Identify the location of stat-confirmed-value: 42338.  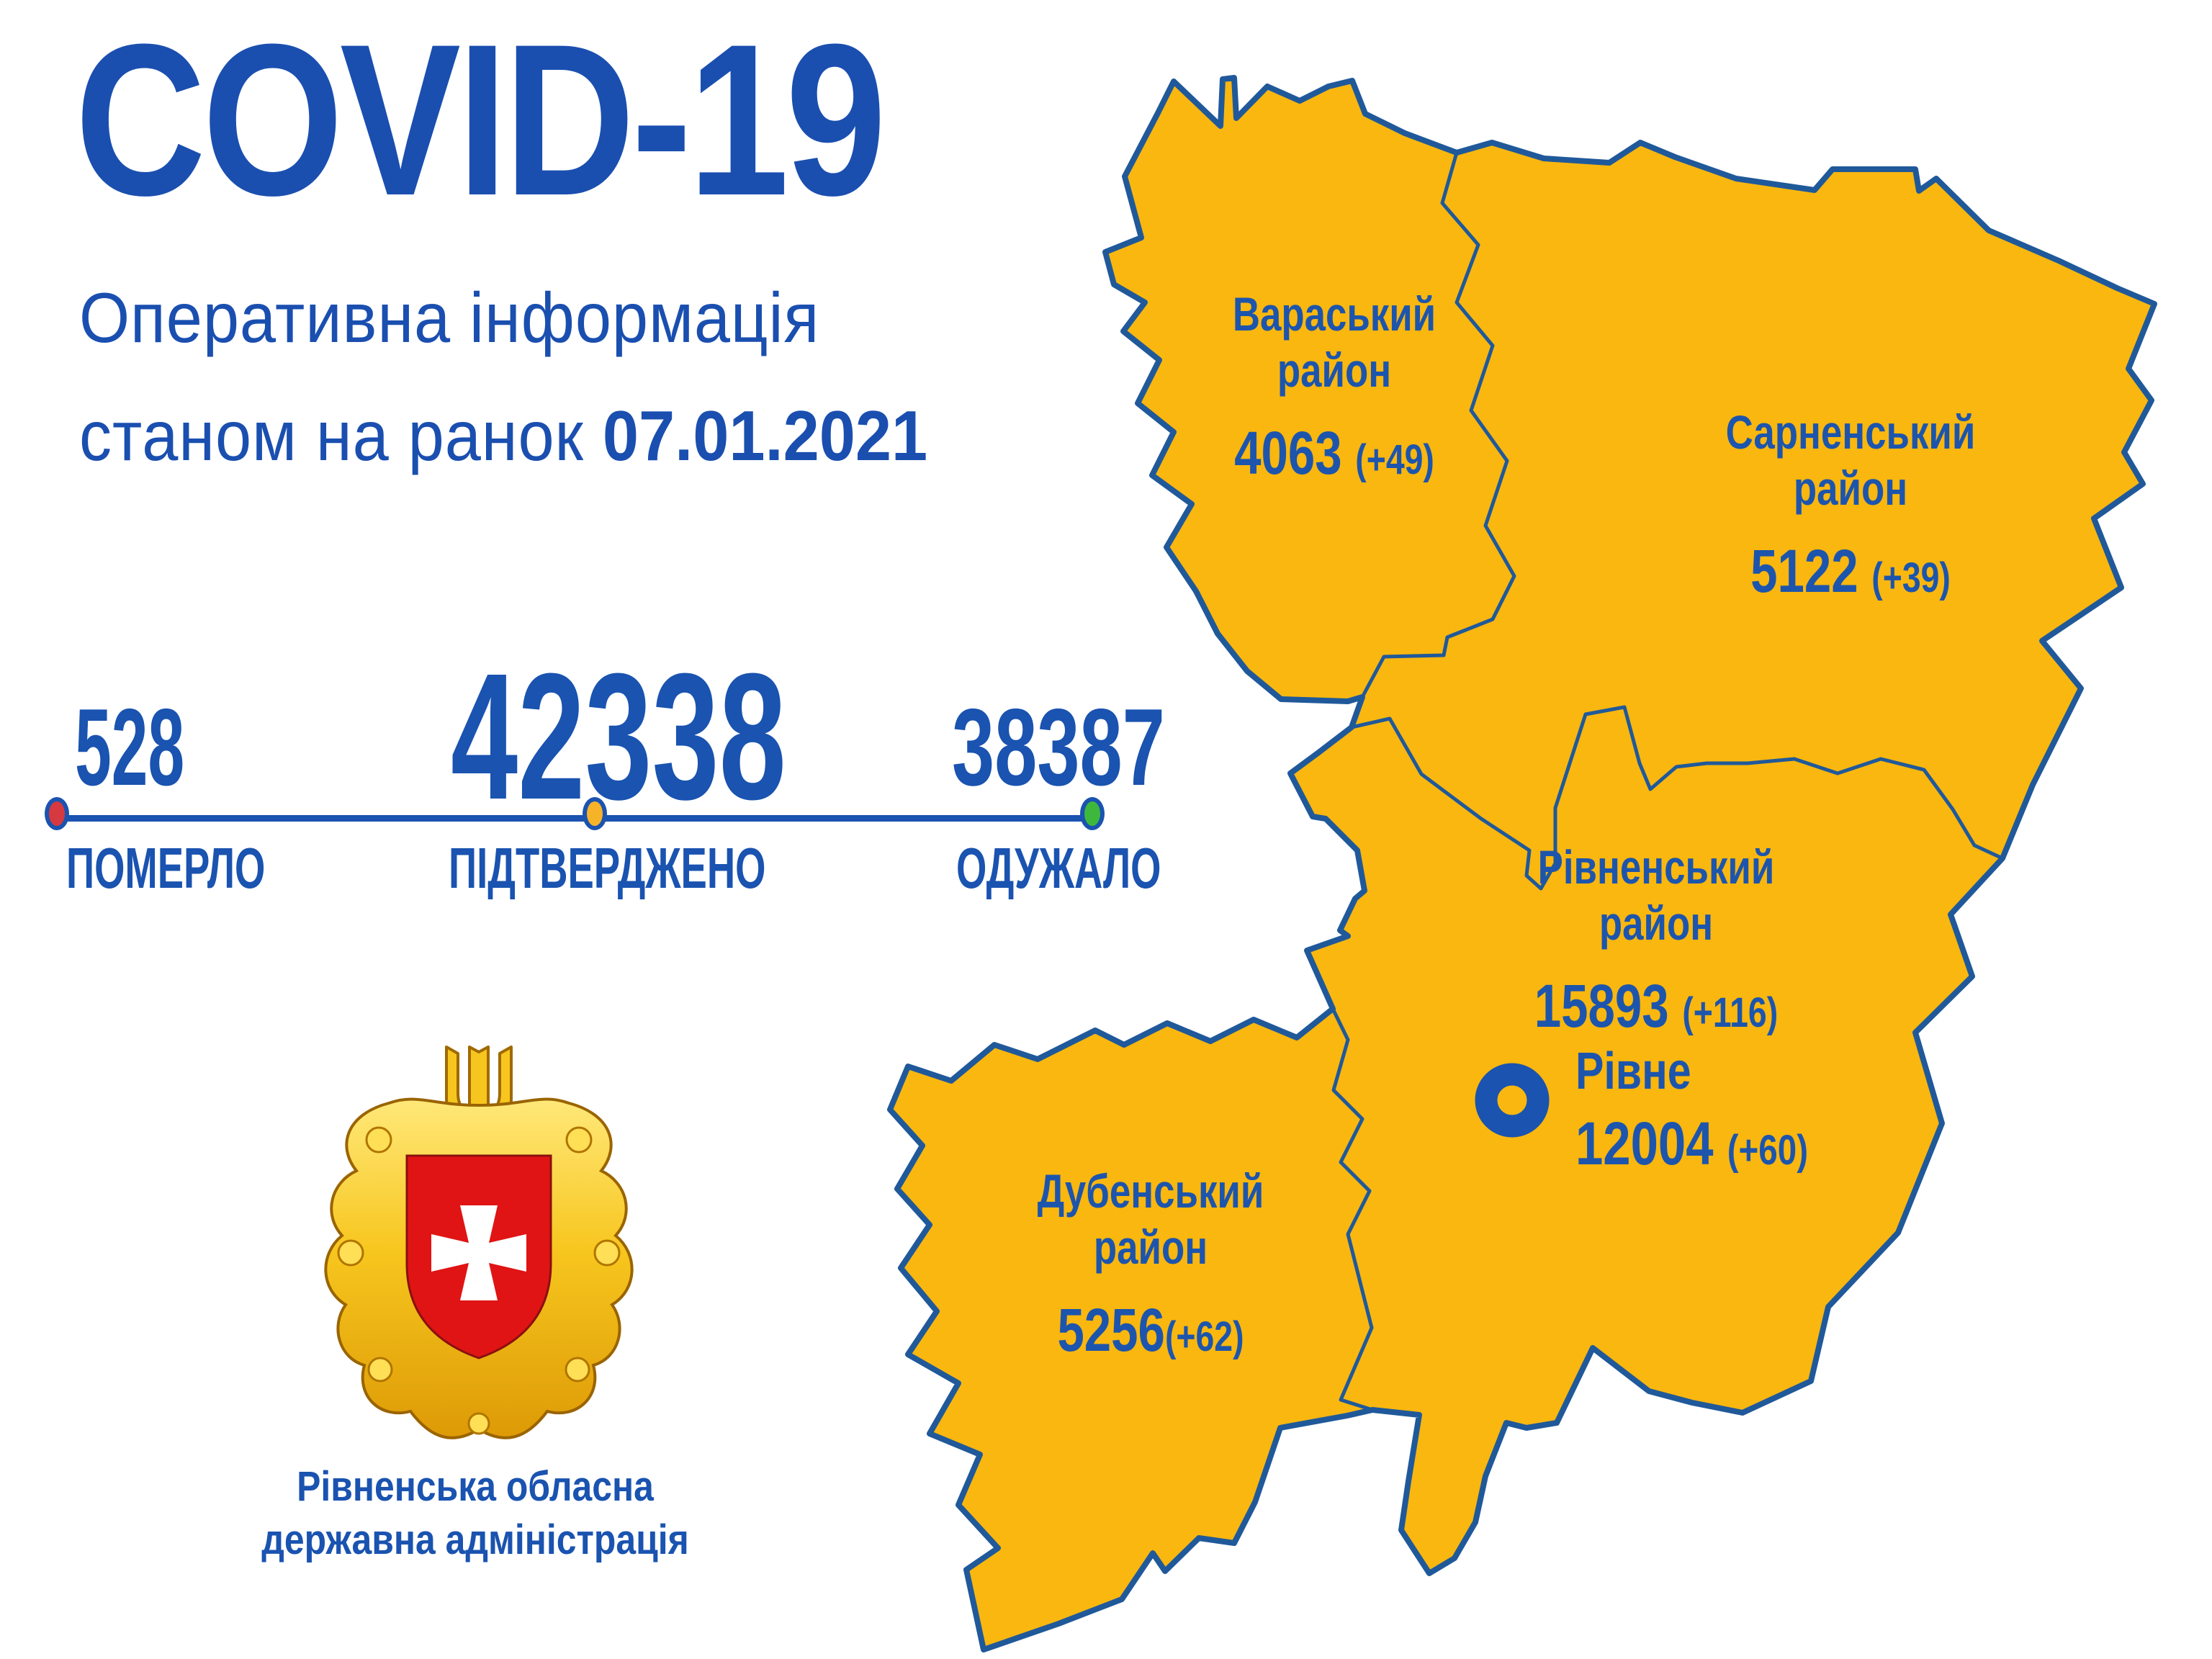
(619, 737).